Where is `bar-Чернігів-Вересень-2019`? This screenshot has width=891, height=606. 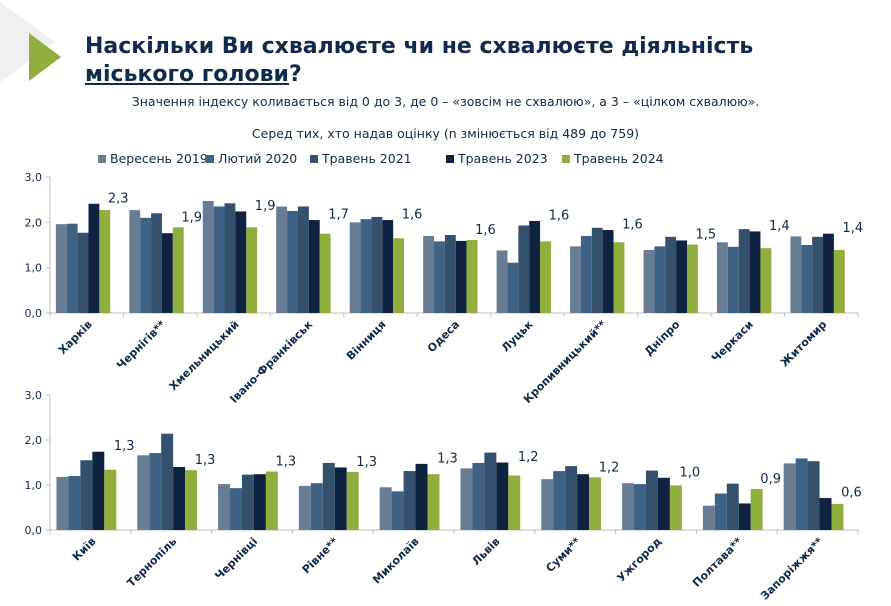
bar-Чернігів-Вересень-2019 is located at coordinates (135, 261).